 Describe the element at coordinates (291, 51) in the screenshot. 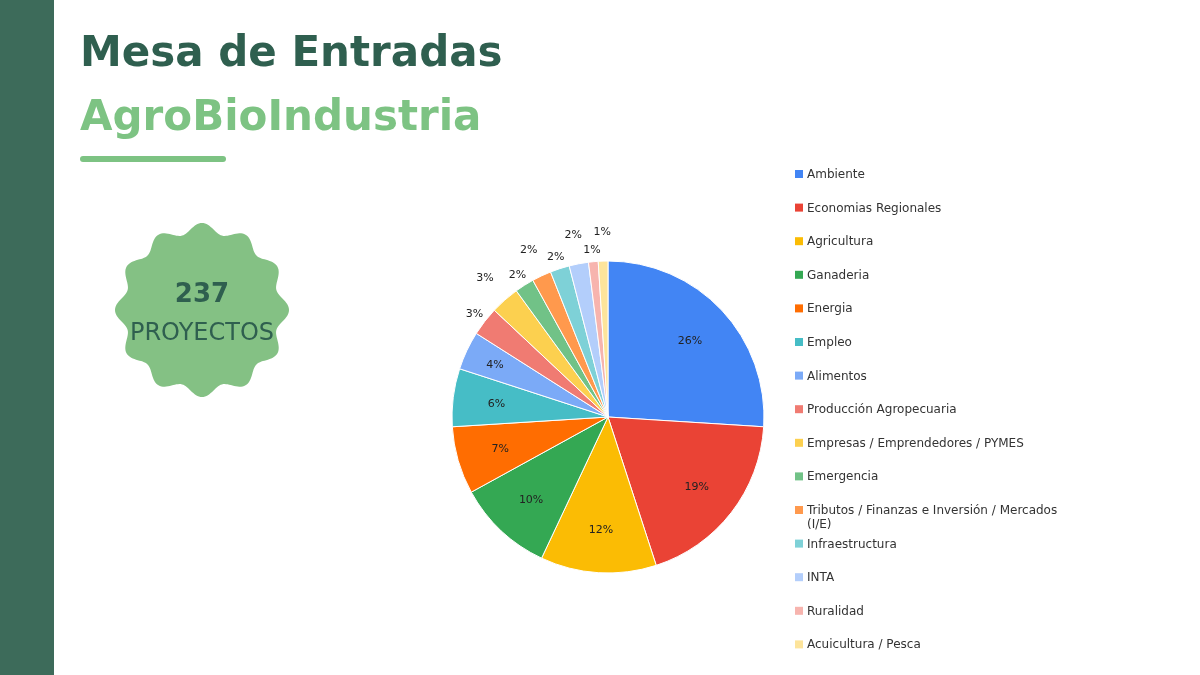

I see `chart-title: Mesa de Entradas` at that location.